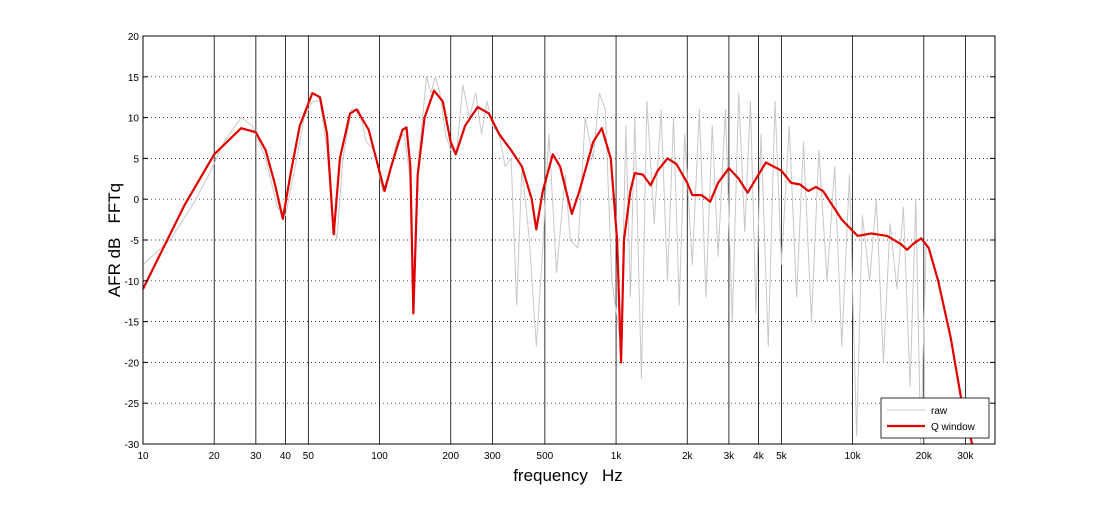 The width and height of the screenshot is (1100, 505). What do you see at coordinates (134, 78) in the screenshot?
I see `y-tick-label: 15` at bounding box center [134, 78].